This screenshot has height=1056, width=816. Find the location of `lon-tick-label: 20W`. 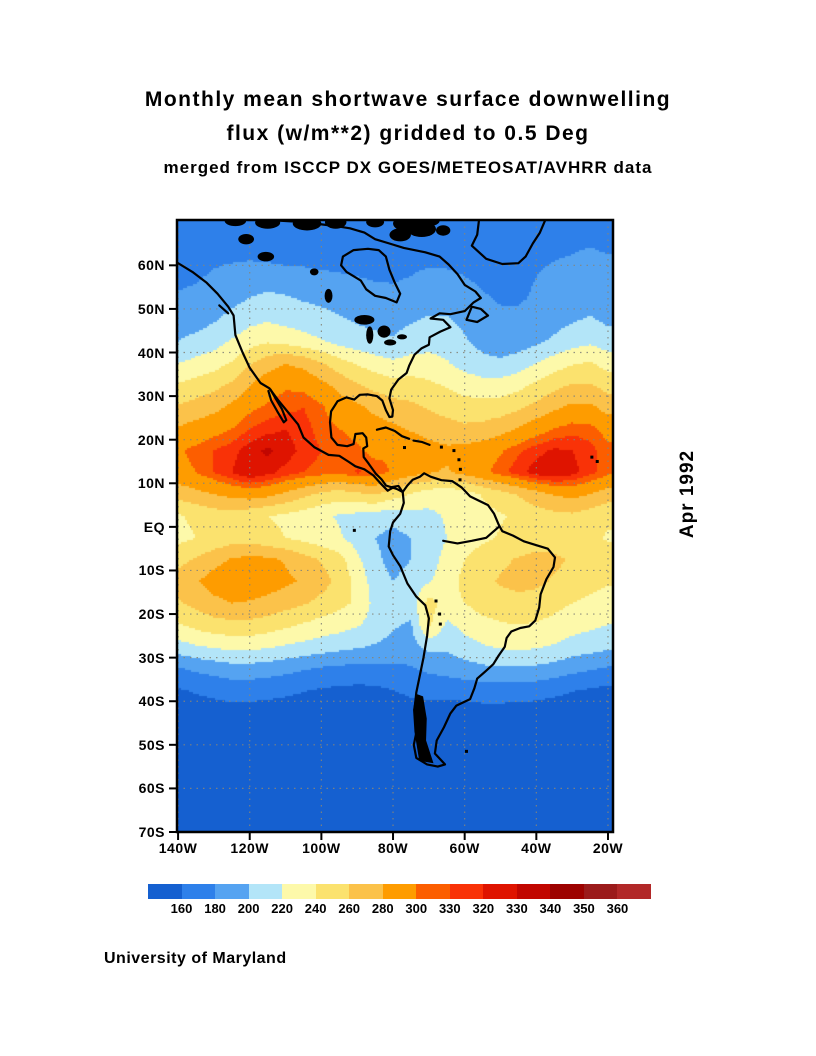

lon-tick-label: 20W is located at coordinates (608, 848).